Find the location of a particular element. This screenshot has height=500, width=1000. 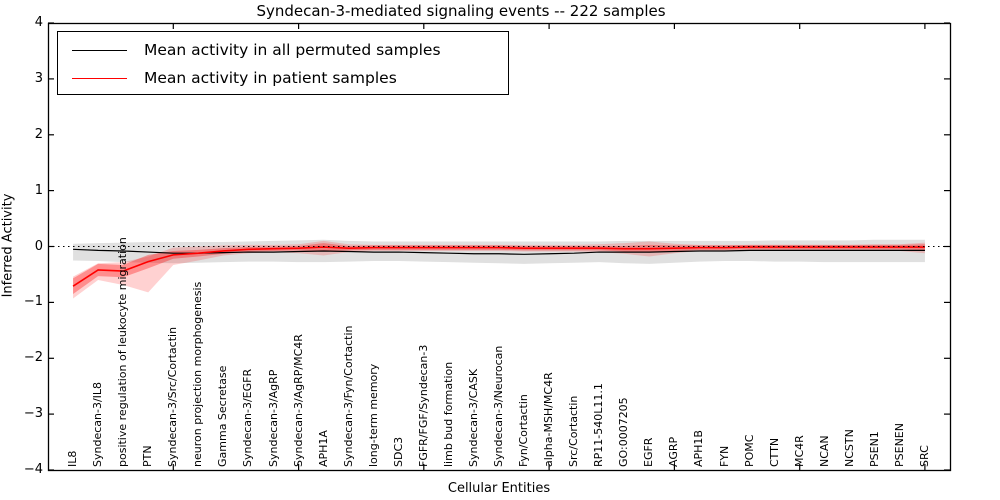

x-tick-label: alpha-MSH/MC4R is located at coordinates (549, 419).